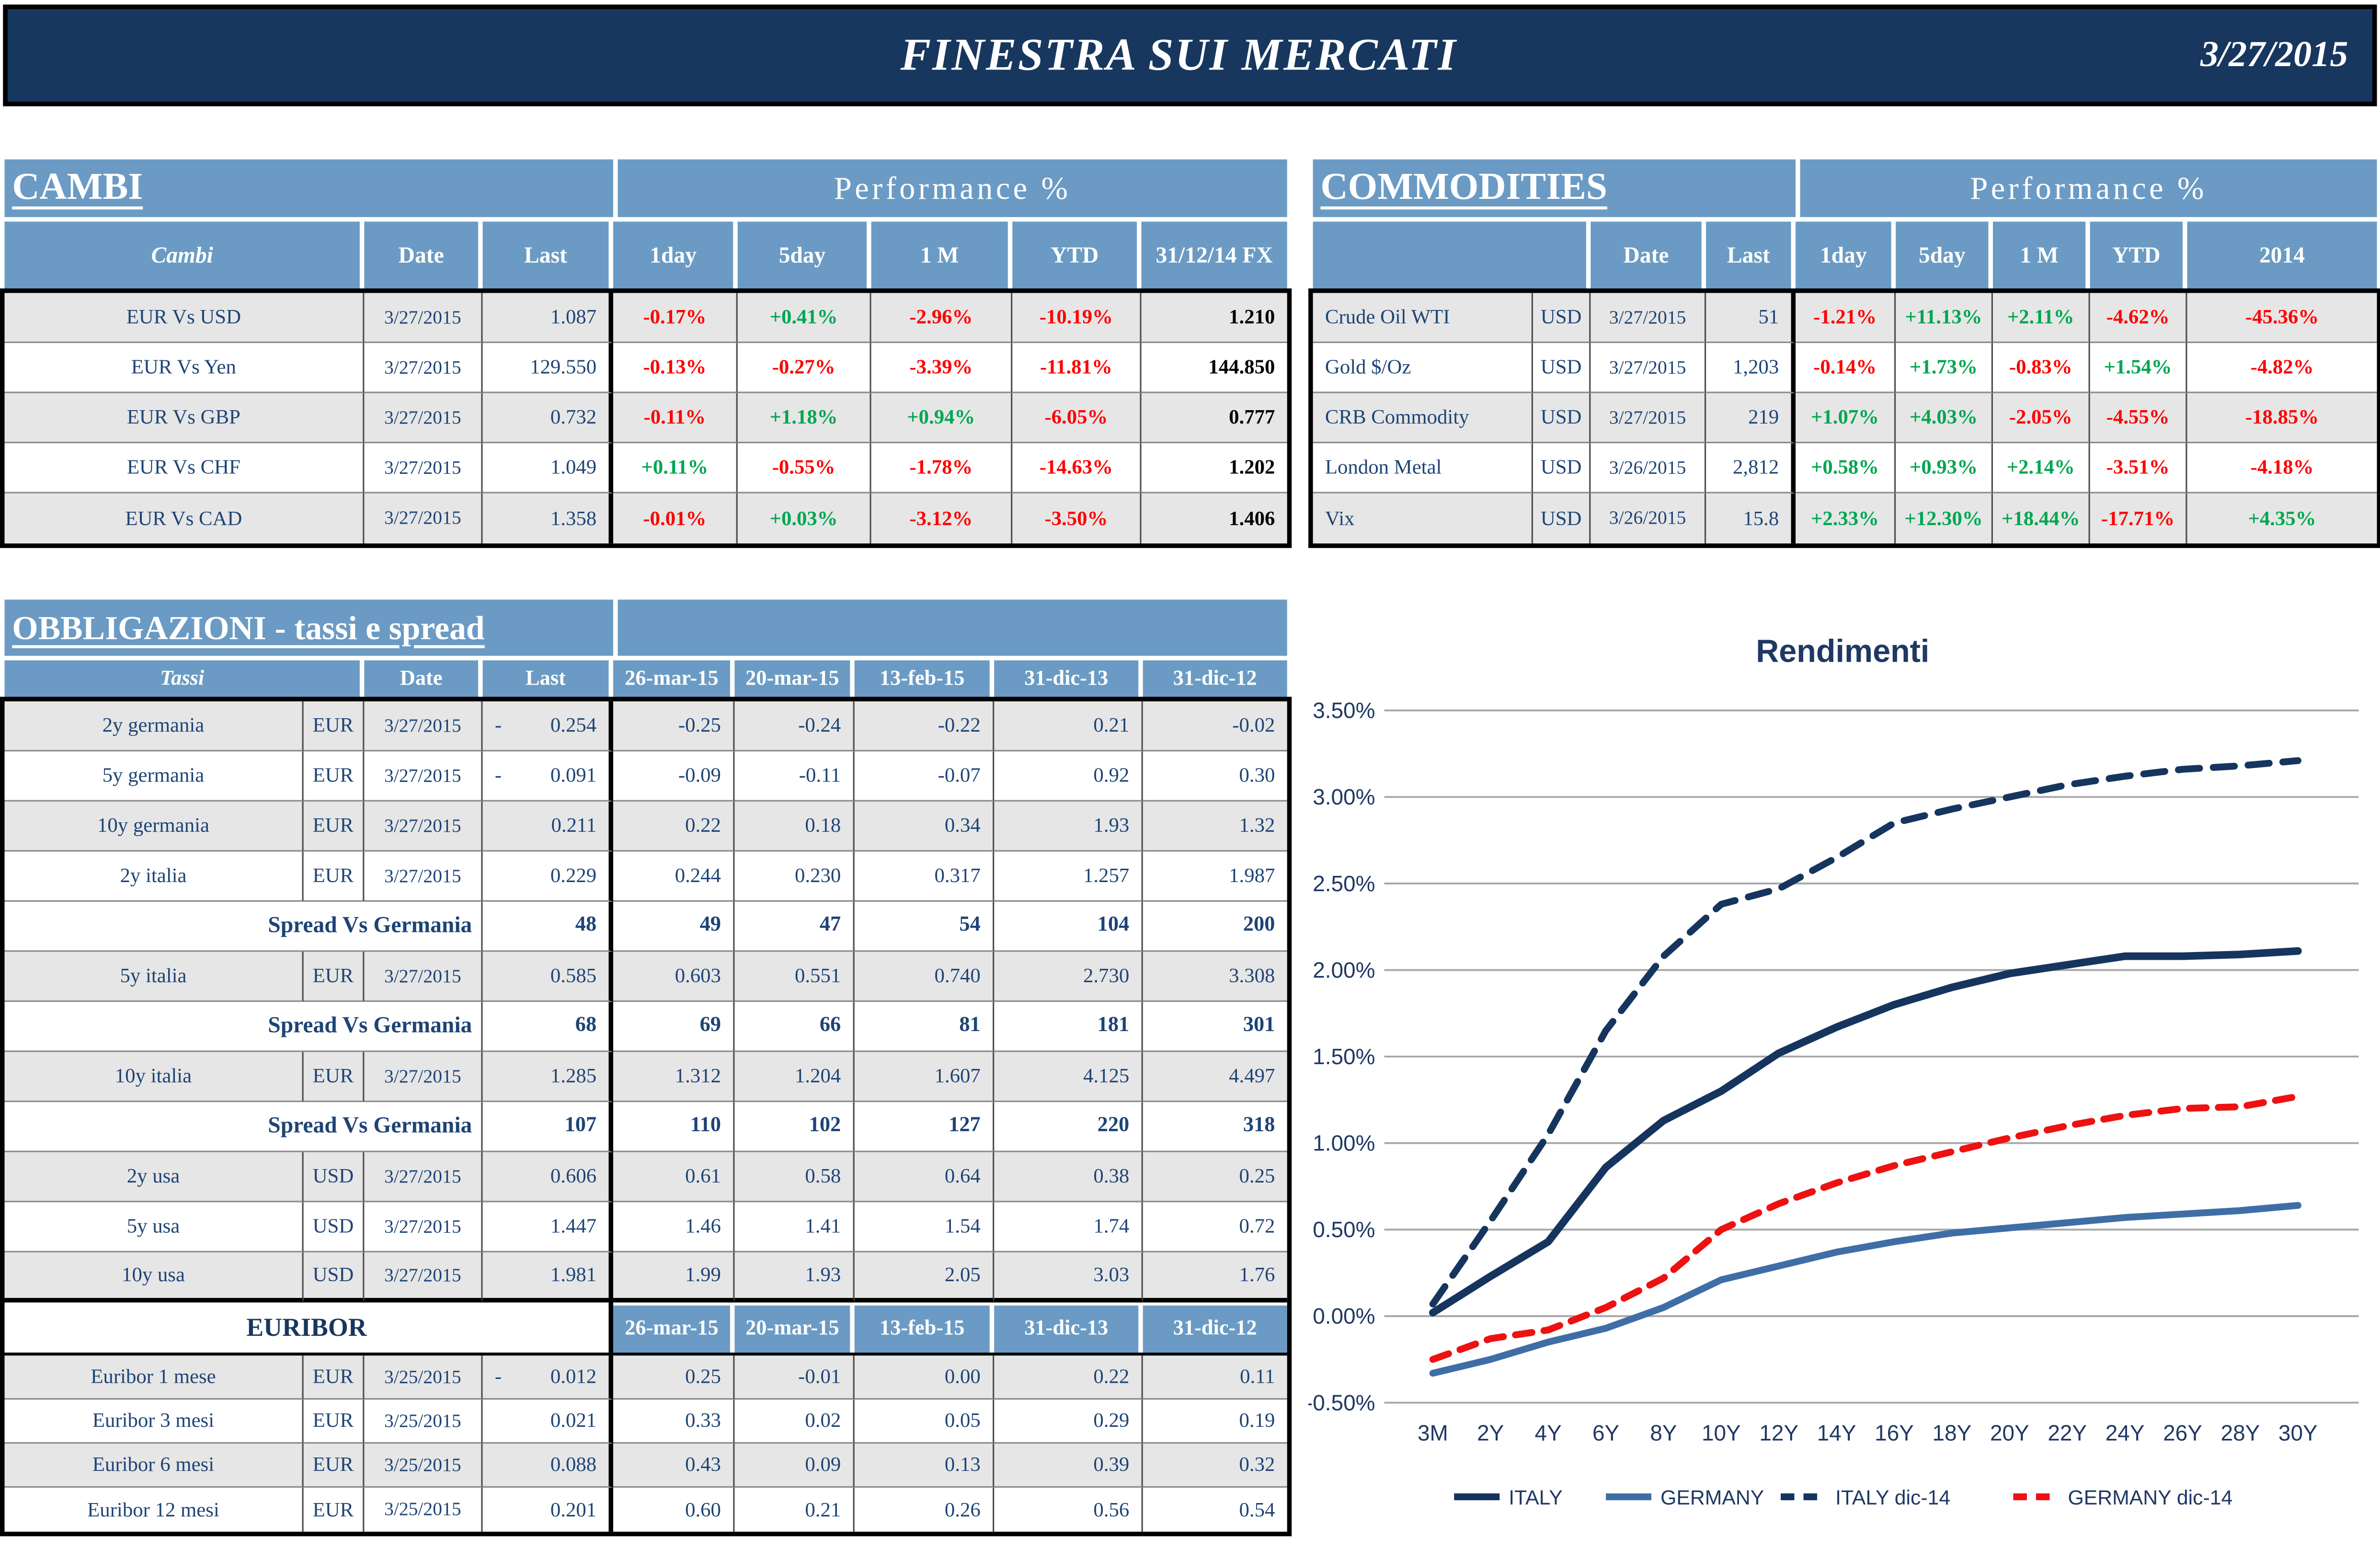 Image resolution: width=2380 pixels, height=1550 pixels. What do you see at coordinates (942, 257) in the screenshot?
I see `cambi-col-header: 1 M` at bounding box center [942, 257].